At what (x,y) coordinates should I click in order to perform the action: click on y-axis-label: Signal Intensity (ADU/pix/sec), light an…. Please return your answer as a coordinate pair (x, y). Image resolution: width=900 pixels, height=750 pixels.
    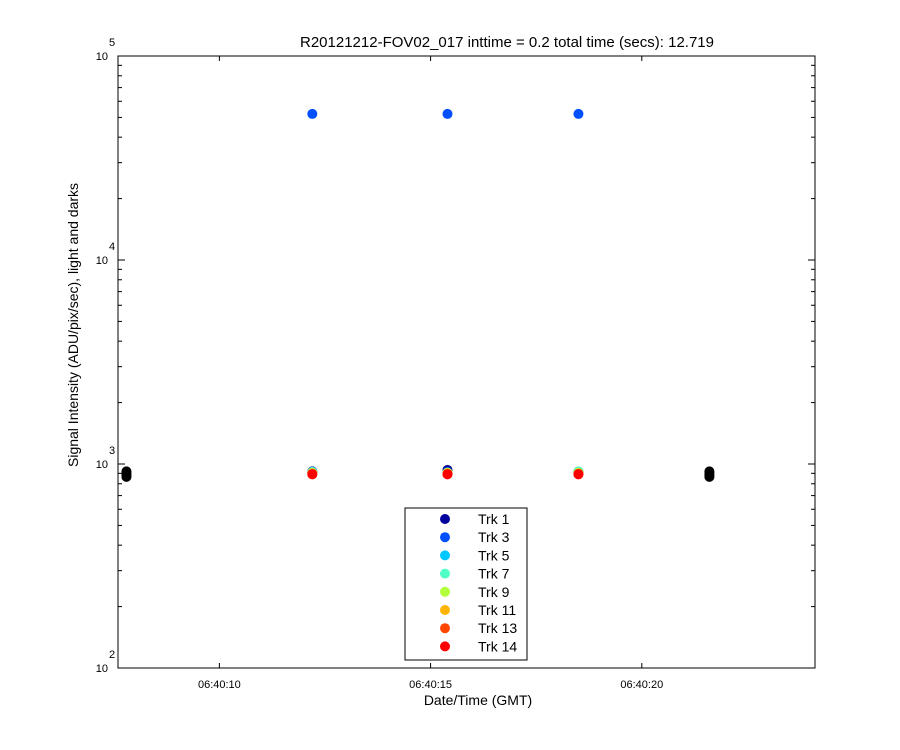
    Looking at the image, I should click on (73, 325).